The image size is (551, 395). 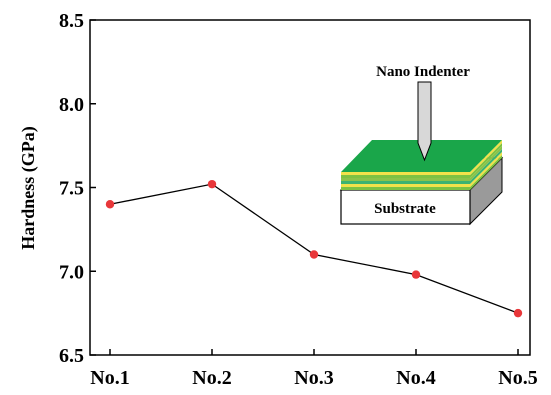 I want to click on film-stack, so click(x=421, y=165).